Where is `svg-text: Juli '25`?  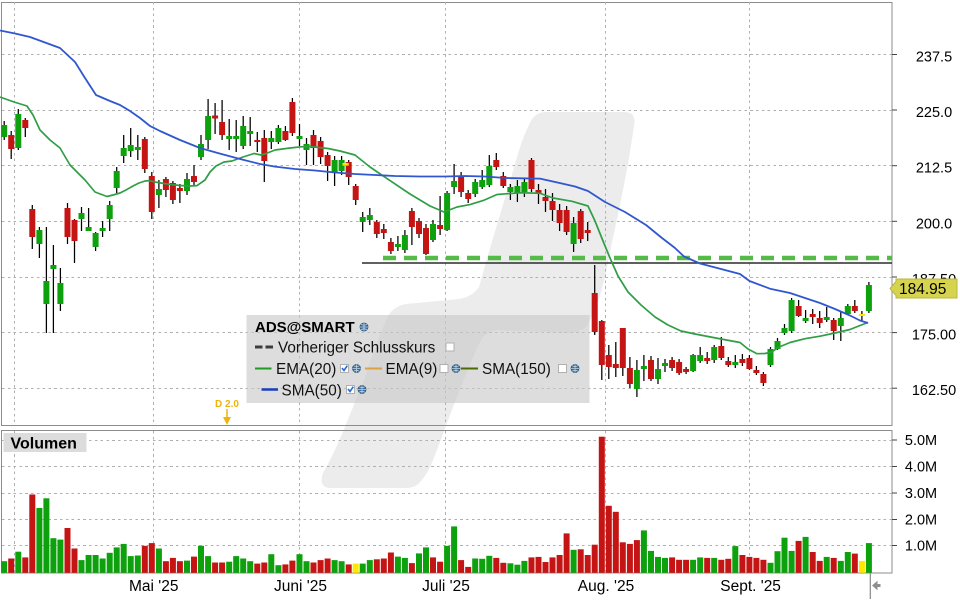
svg-text: Juli '25 is located at coordinates (446, 586).